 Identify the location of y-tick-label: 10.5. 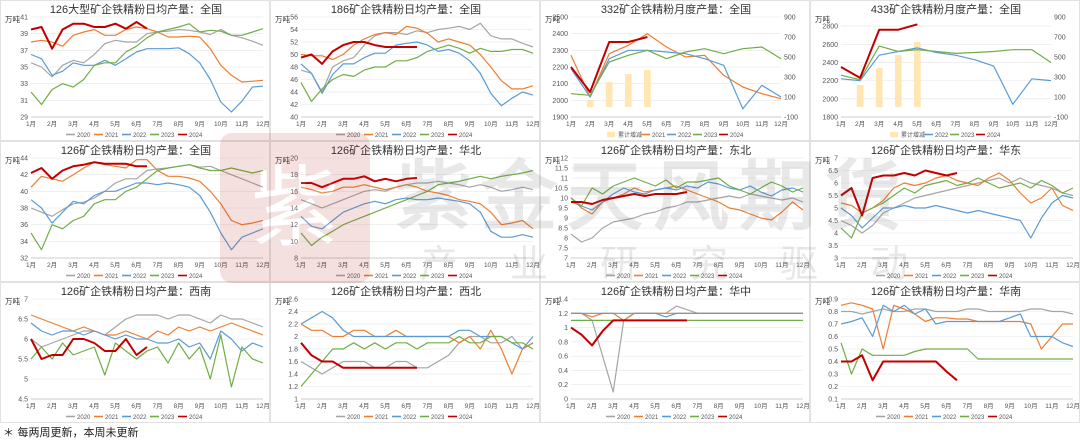
(561, 189).